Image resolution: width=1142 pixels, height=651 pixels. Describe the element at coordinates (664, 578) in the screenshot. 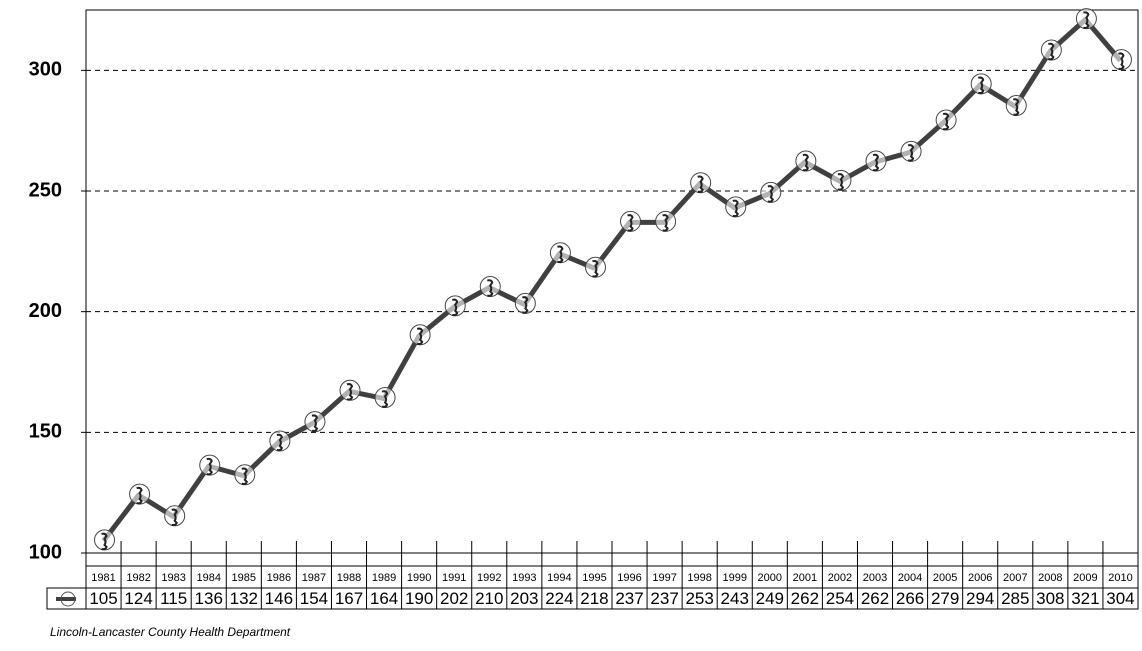

I see `x-tick-label: 1997` at that location.